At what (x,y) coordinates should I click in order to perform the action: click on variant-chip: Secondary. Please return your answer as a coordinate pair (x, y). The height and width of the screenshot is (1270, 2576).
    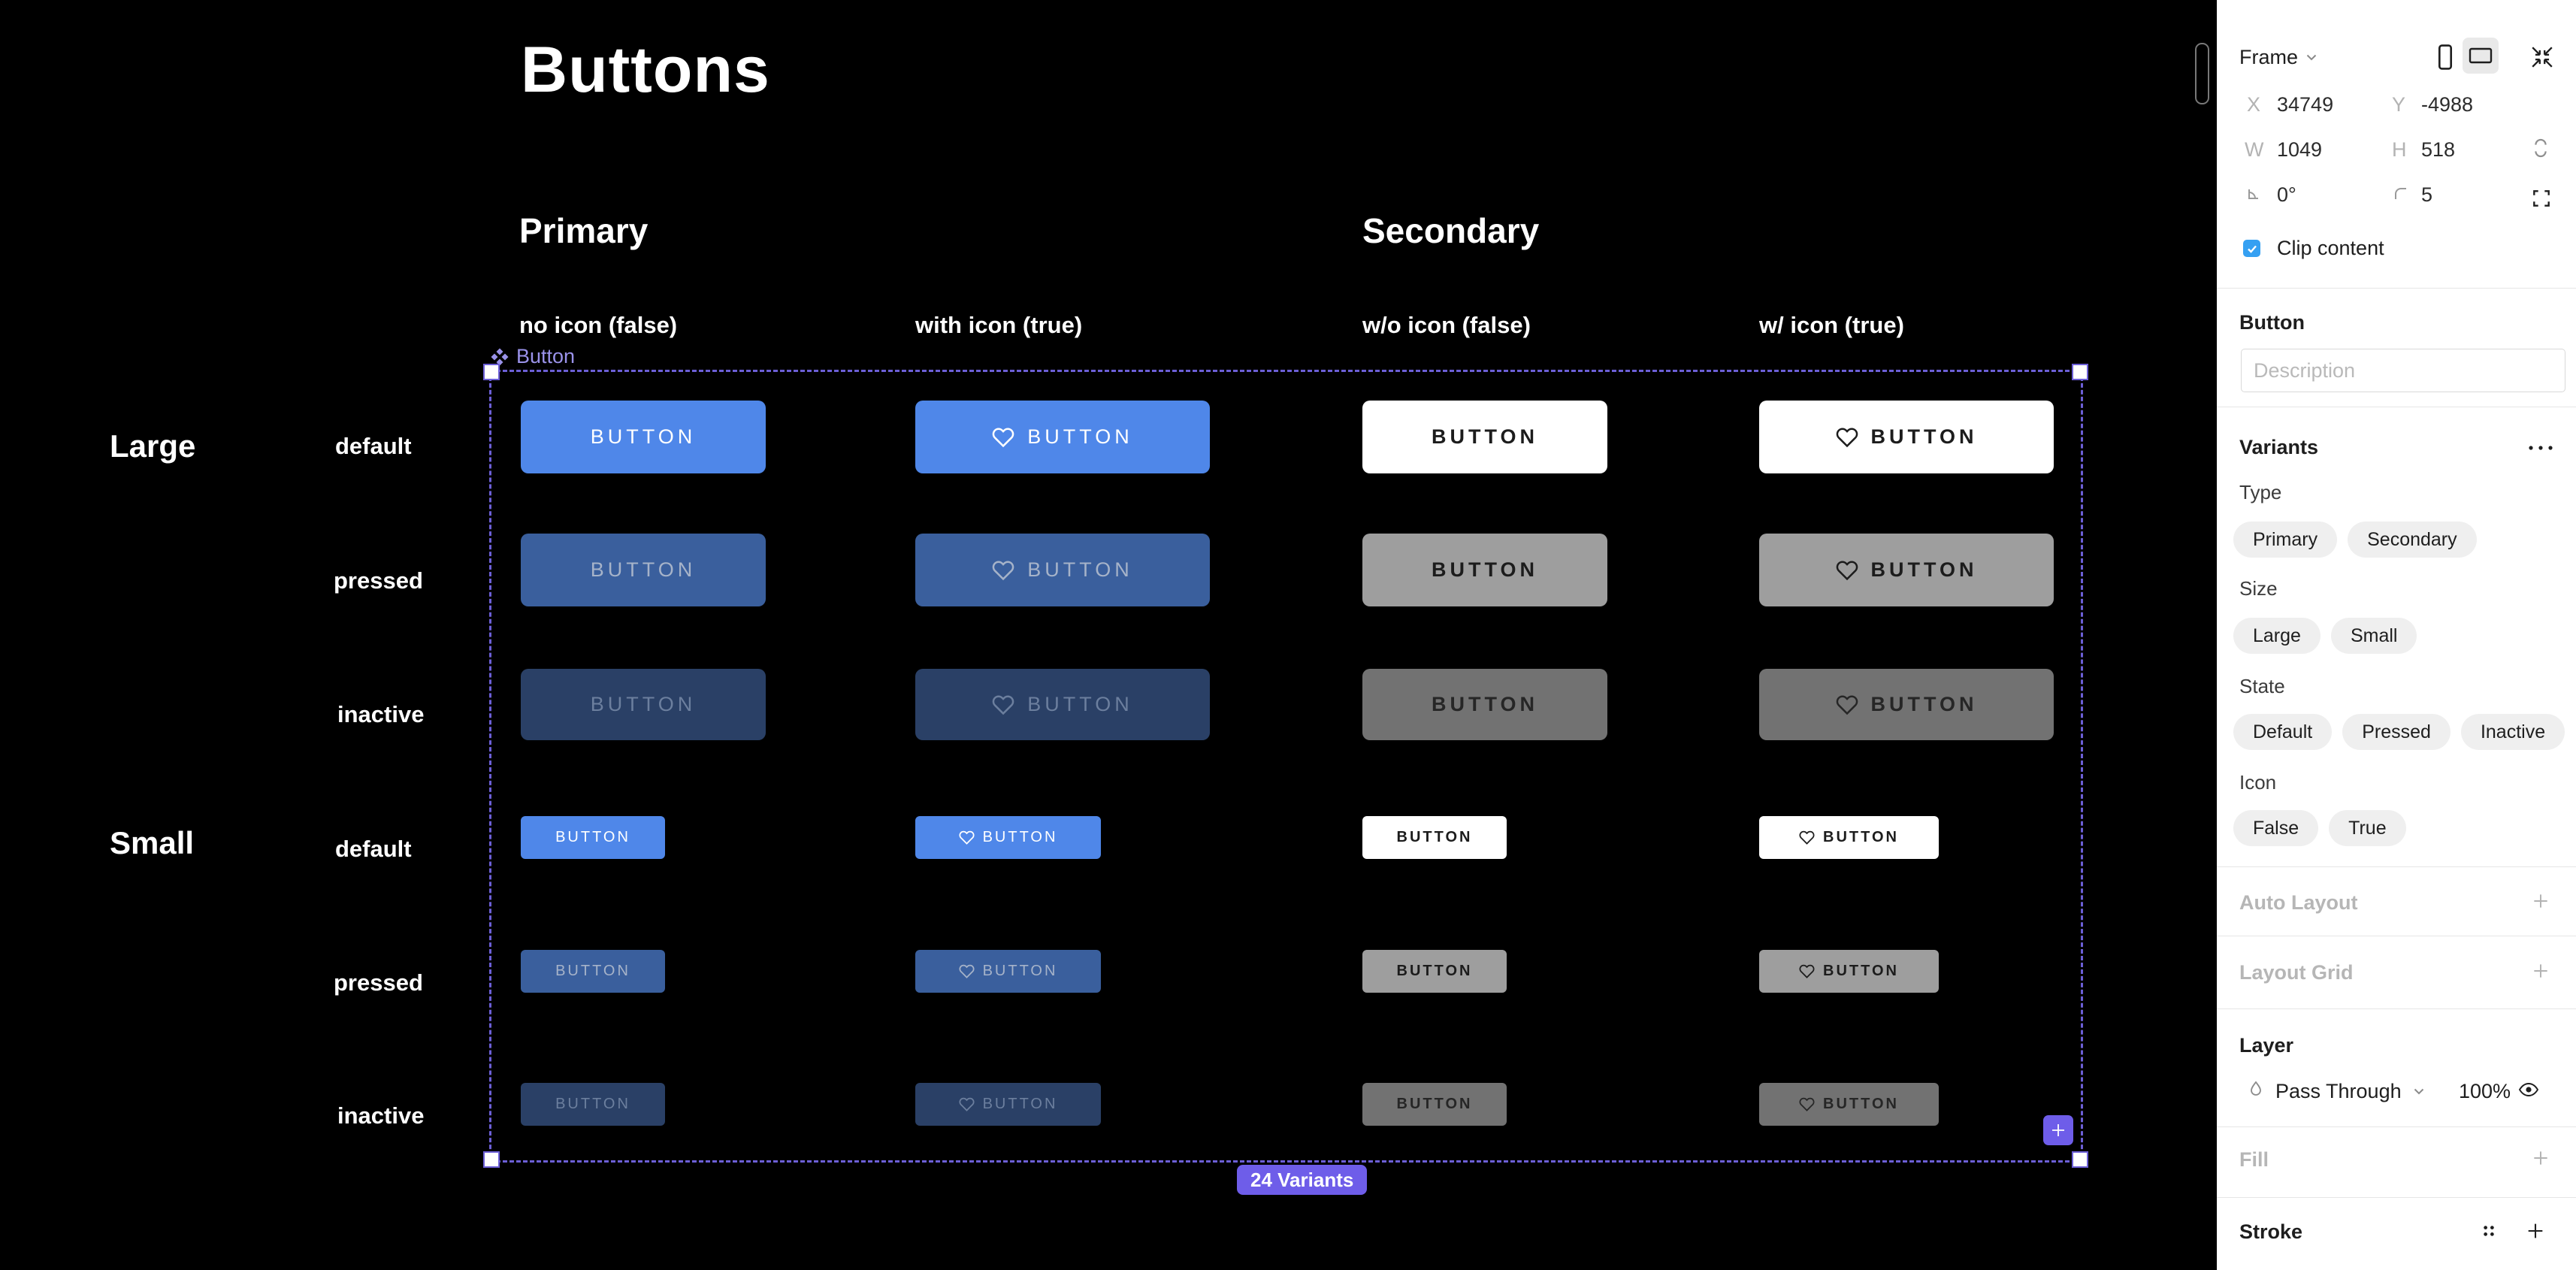
    Looking at the image, I should click on (2413, 540).